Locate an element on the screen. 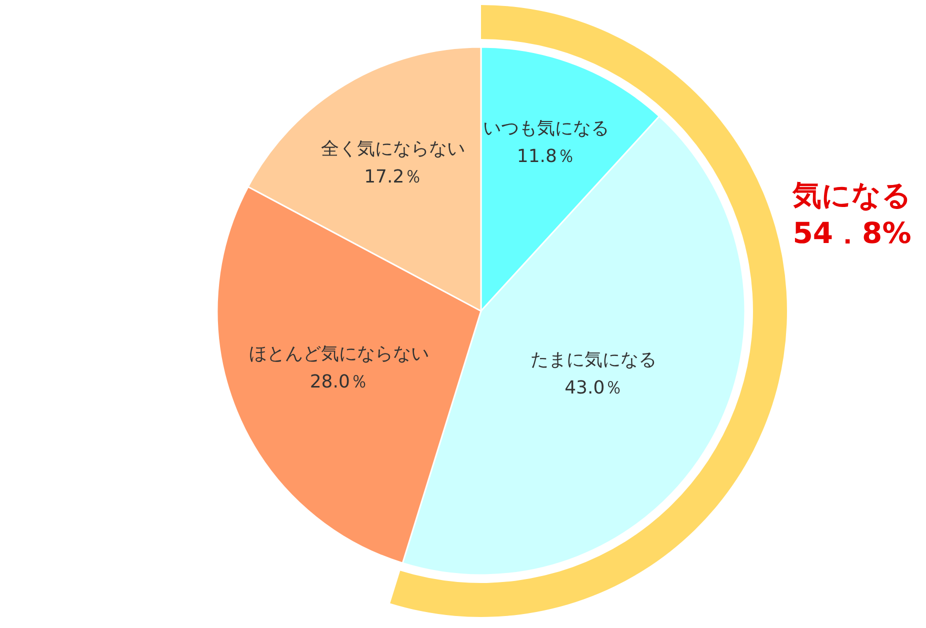 This screenshot has width=926, height=628. data-label: 11.8％ is located at coordinates (545, 156).